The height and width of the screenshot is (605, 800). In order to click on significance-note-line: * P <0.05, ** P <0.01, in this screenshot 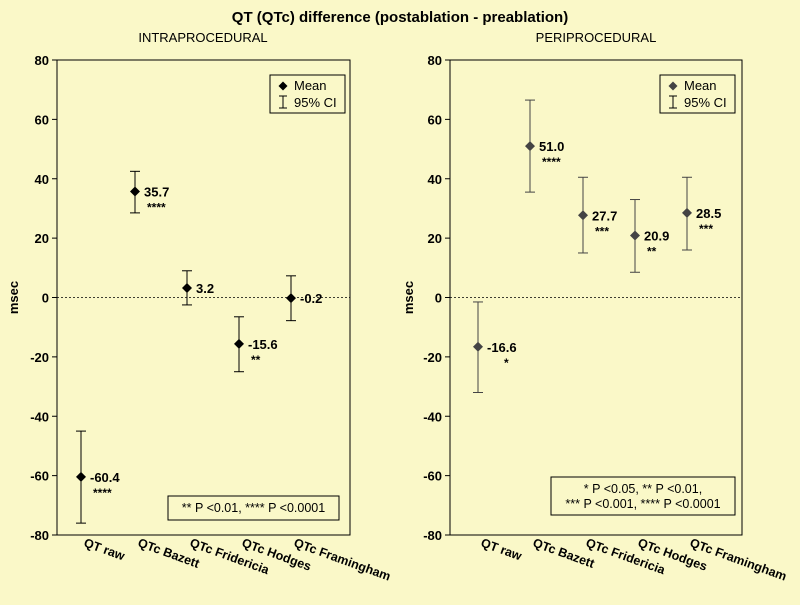, I will do `click(643, 489)`.